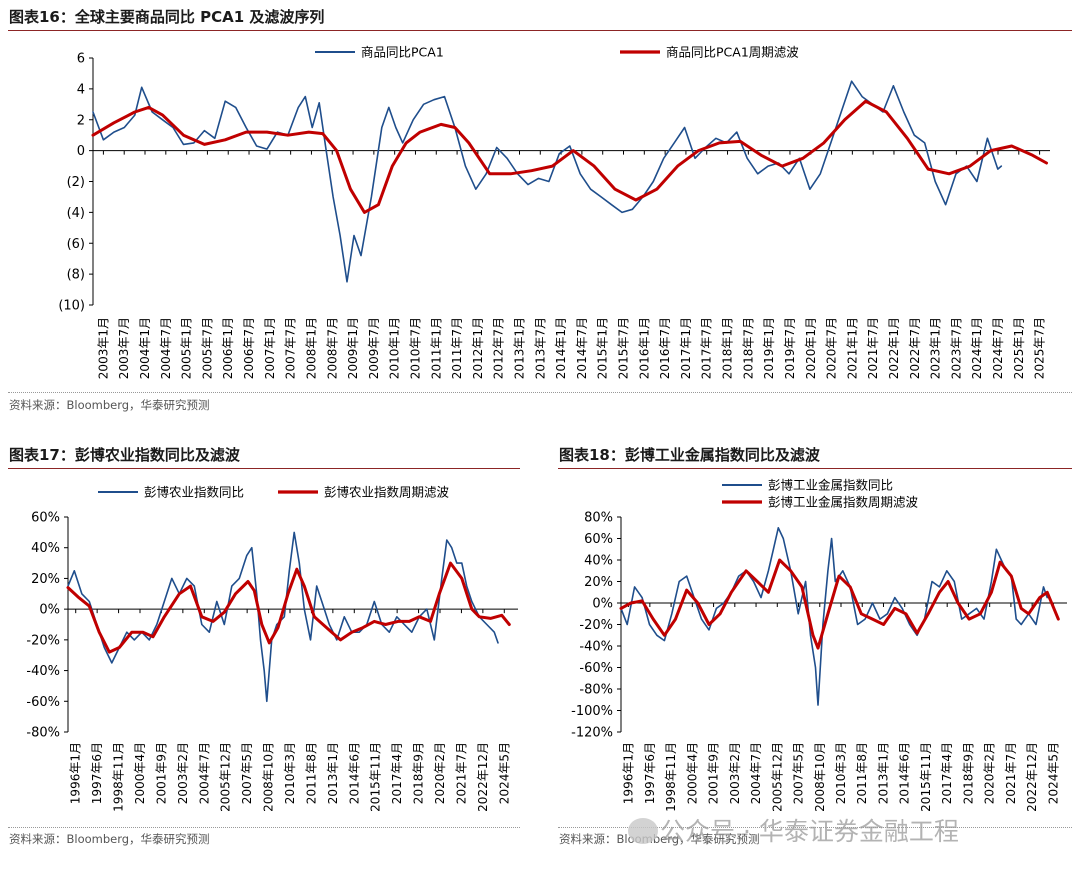  What do you see at coordinates (145, 348) in the screenshot?
I see `x-tick-label: 2004年1月` at bounding box center [145, 348].